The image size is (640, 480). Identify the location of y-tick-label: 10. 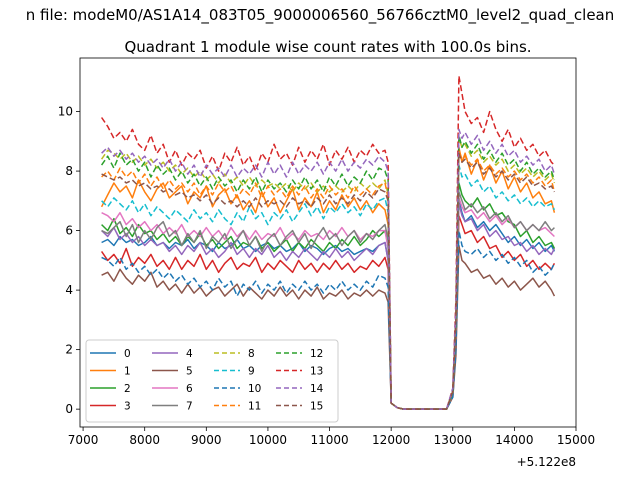
(65, 112).